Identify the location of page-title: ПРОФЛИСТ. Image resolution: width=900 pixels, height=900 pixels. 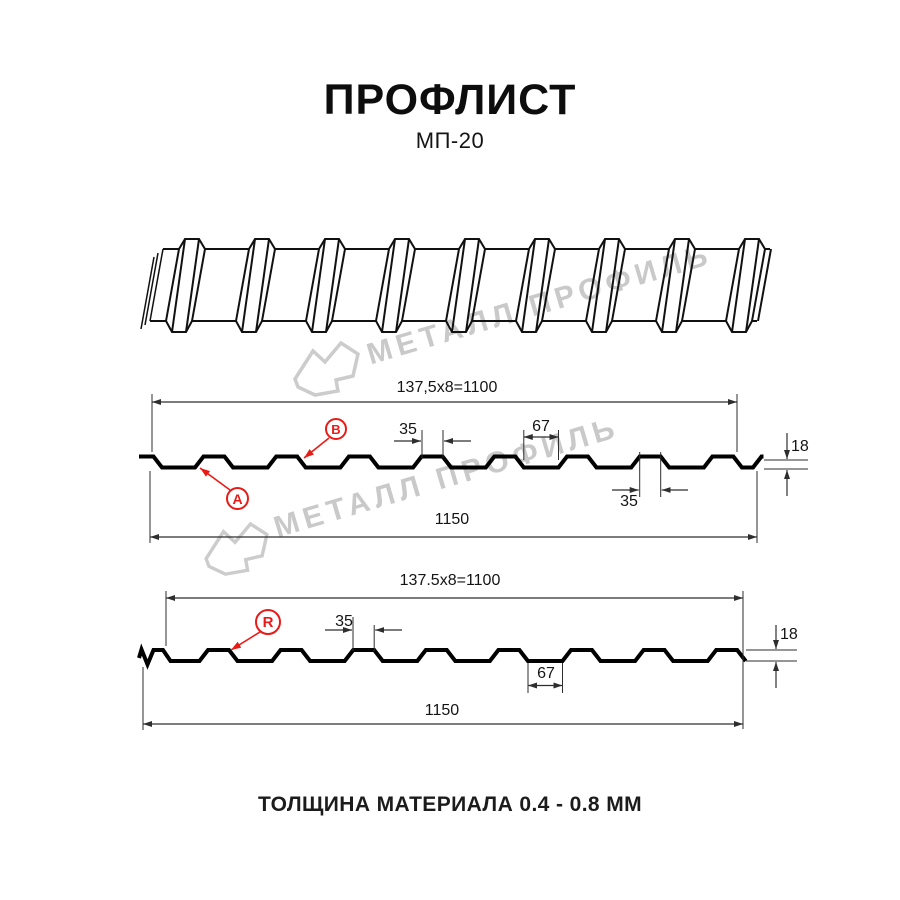
(450, 100).